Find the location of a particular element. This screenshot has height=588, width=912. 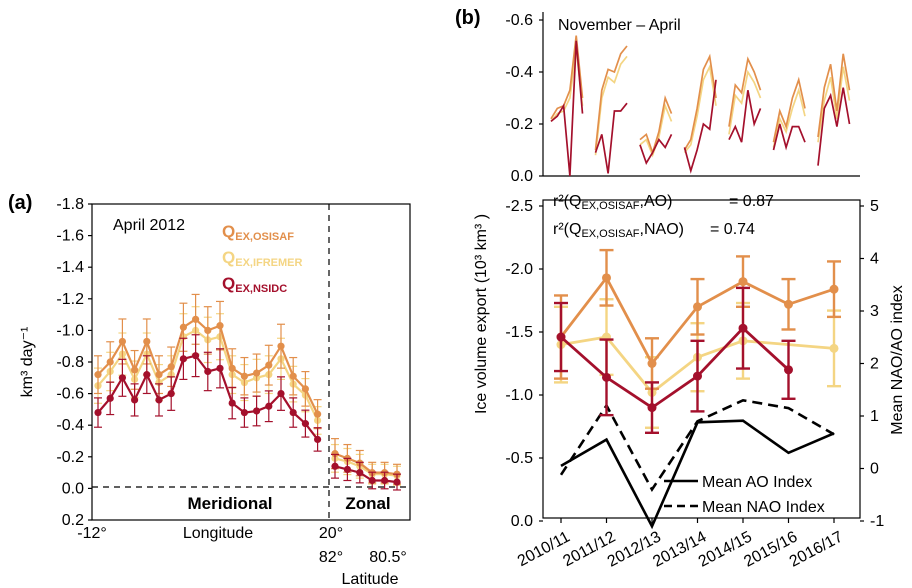

r2-ao-annotation: r²(QEX,OSISAF,AO) is located at coordinates (612, 202).